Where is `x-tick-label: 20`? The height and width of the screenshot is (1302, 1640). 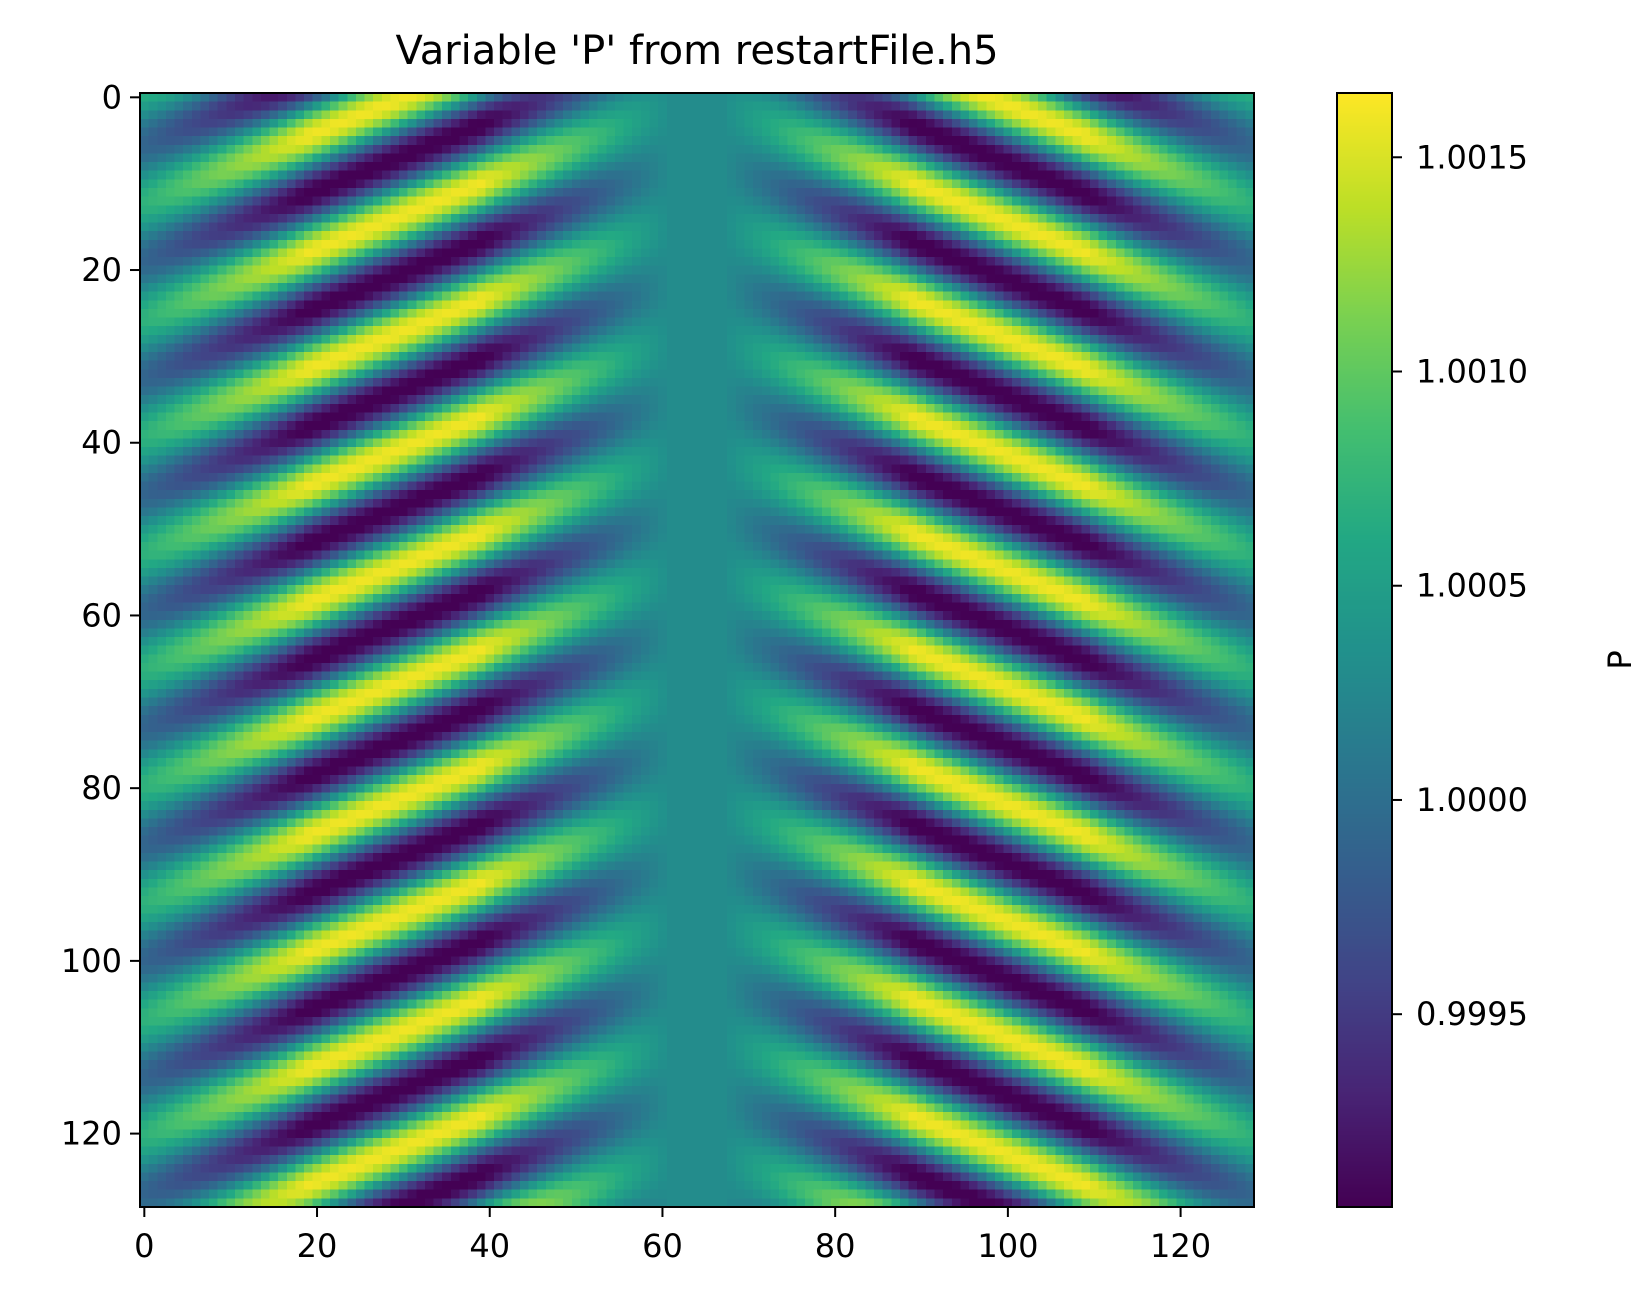
x-tick-label: 20 is located at coordinates (317, 1246).